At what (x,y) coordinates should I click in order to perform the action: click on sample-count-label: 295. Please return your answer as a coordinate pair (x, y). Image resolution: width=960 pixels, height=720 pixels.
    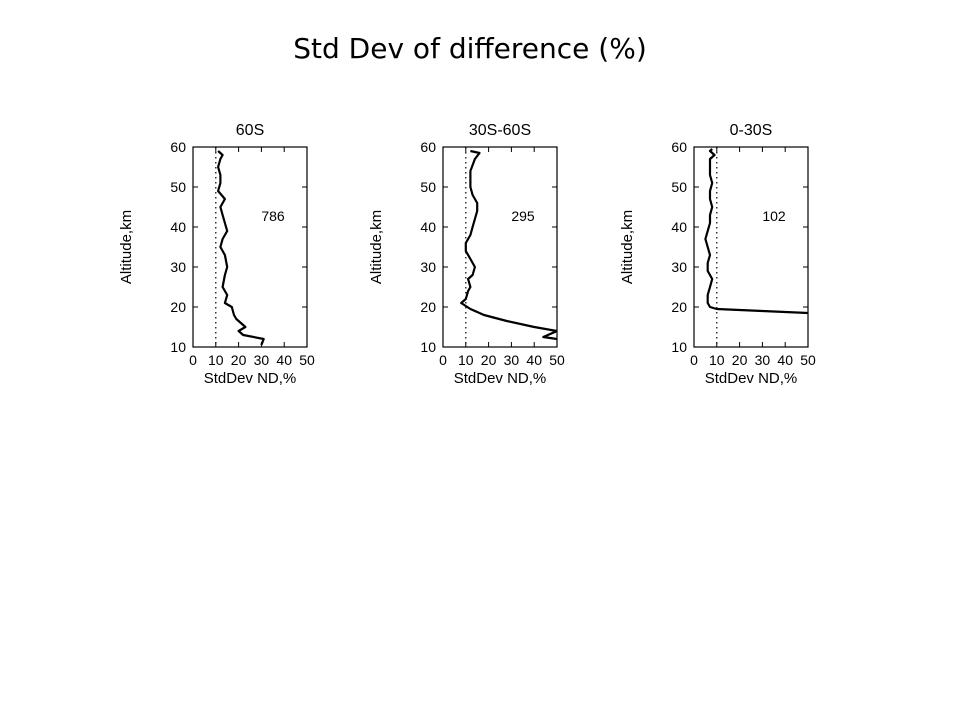
    Looking at the image, I should click on (523, 216).